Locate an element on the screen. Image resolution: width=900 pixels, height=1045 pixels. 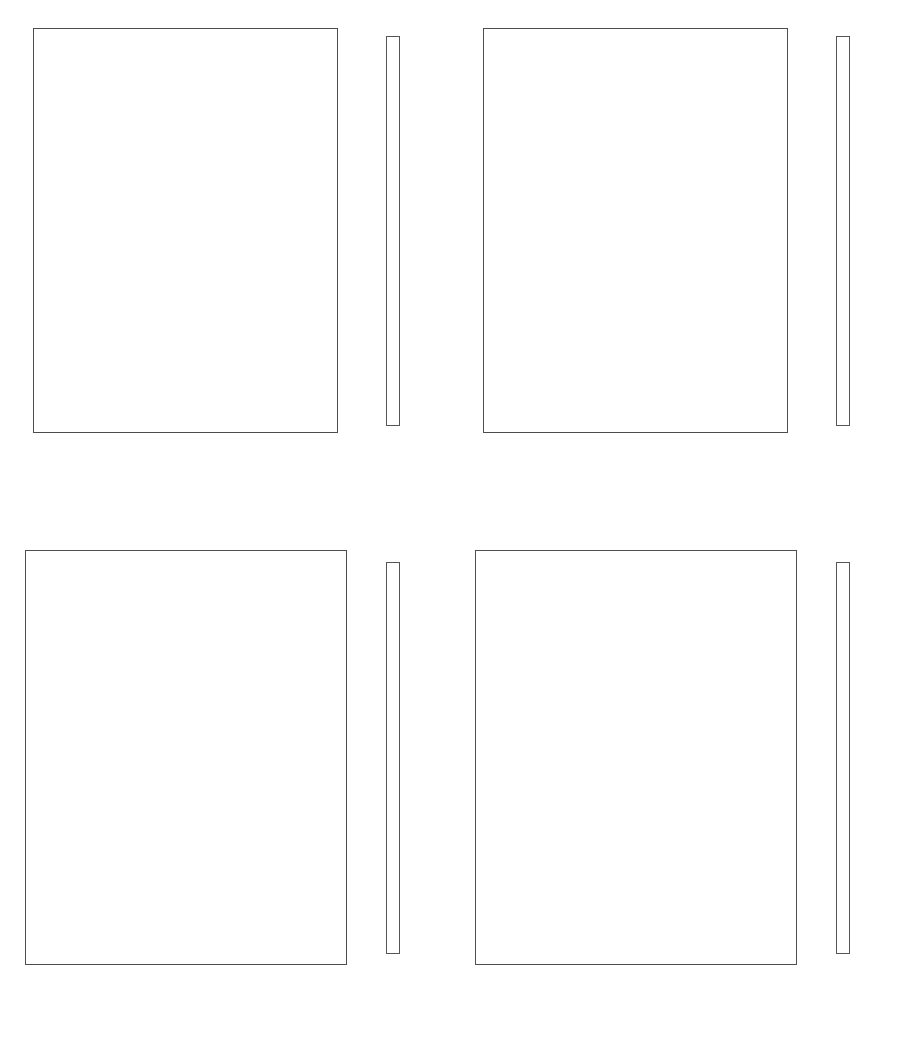
panel-model1-caption is located at coordinates (225, 495).